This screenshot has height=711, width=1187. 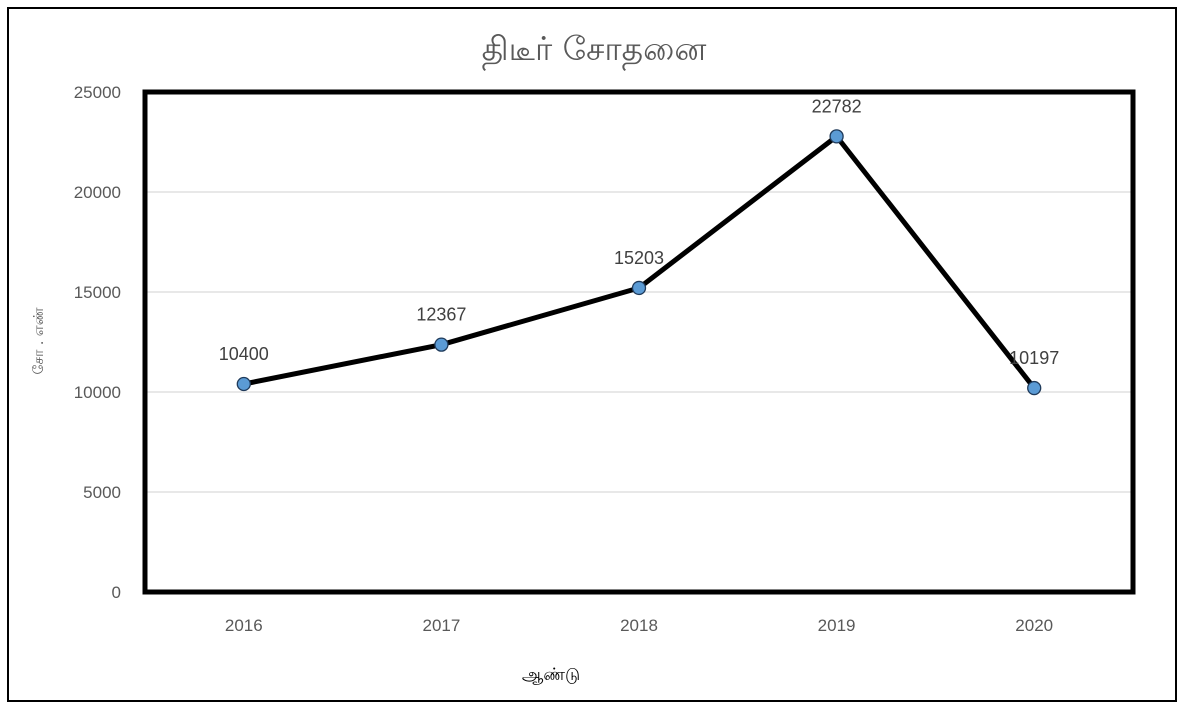 What do you see at coordinates (837, 625) in the screenshot?
I see `x-tick-label: 2019` at bounding box center [837, 625].